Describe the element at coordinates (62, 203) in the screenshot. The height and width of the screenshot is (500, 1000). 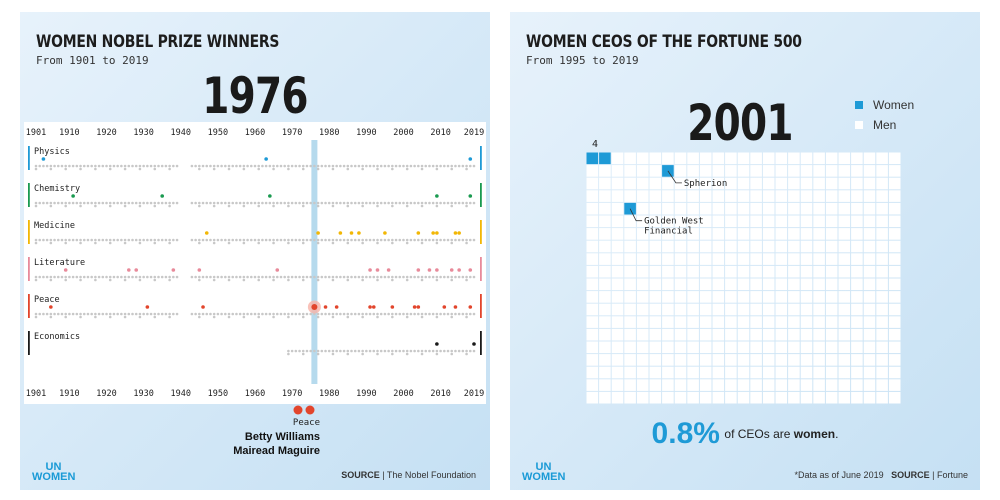
I see `dot-prize-chemistry-1908` at that location.